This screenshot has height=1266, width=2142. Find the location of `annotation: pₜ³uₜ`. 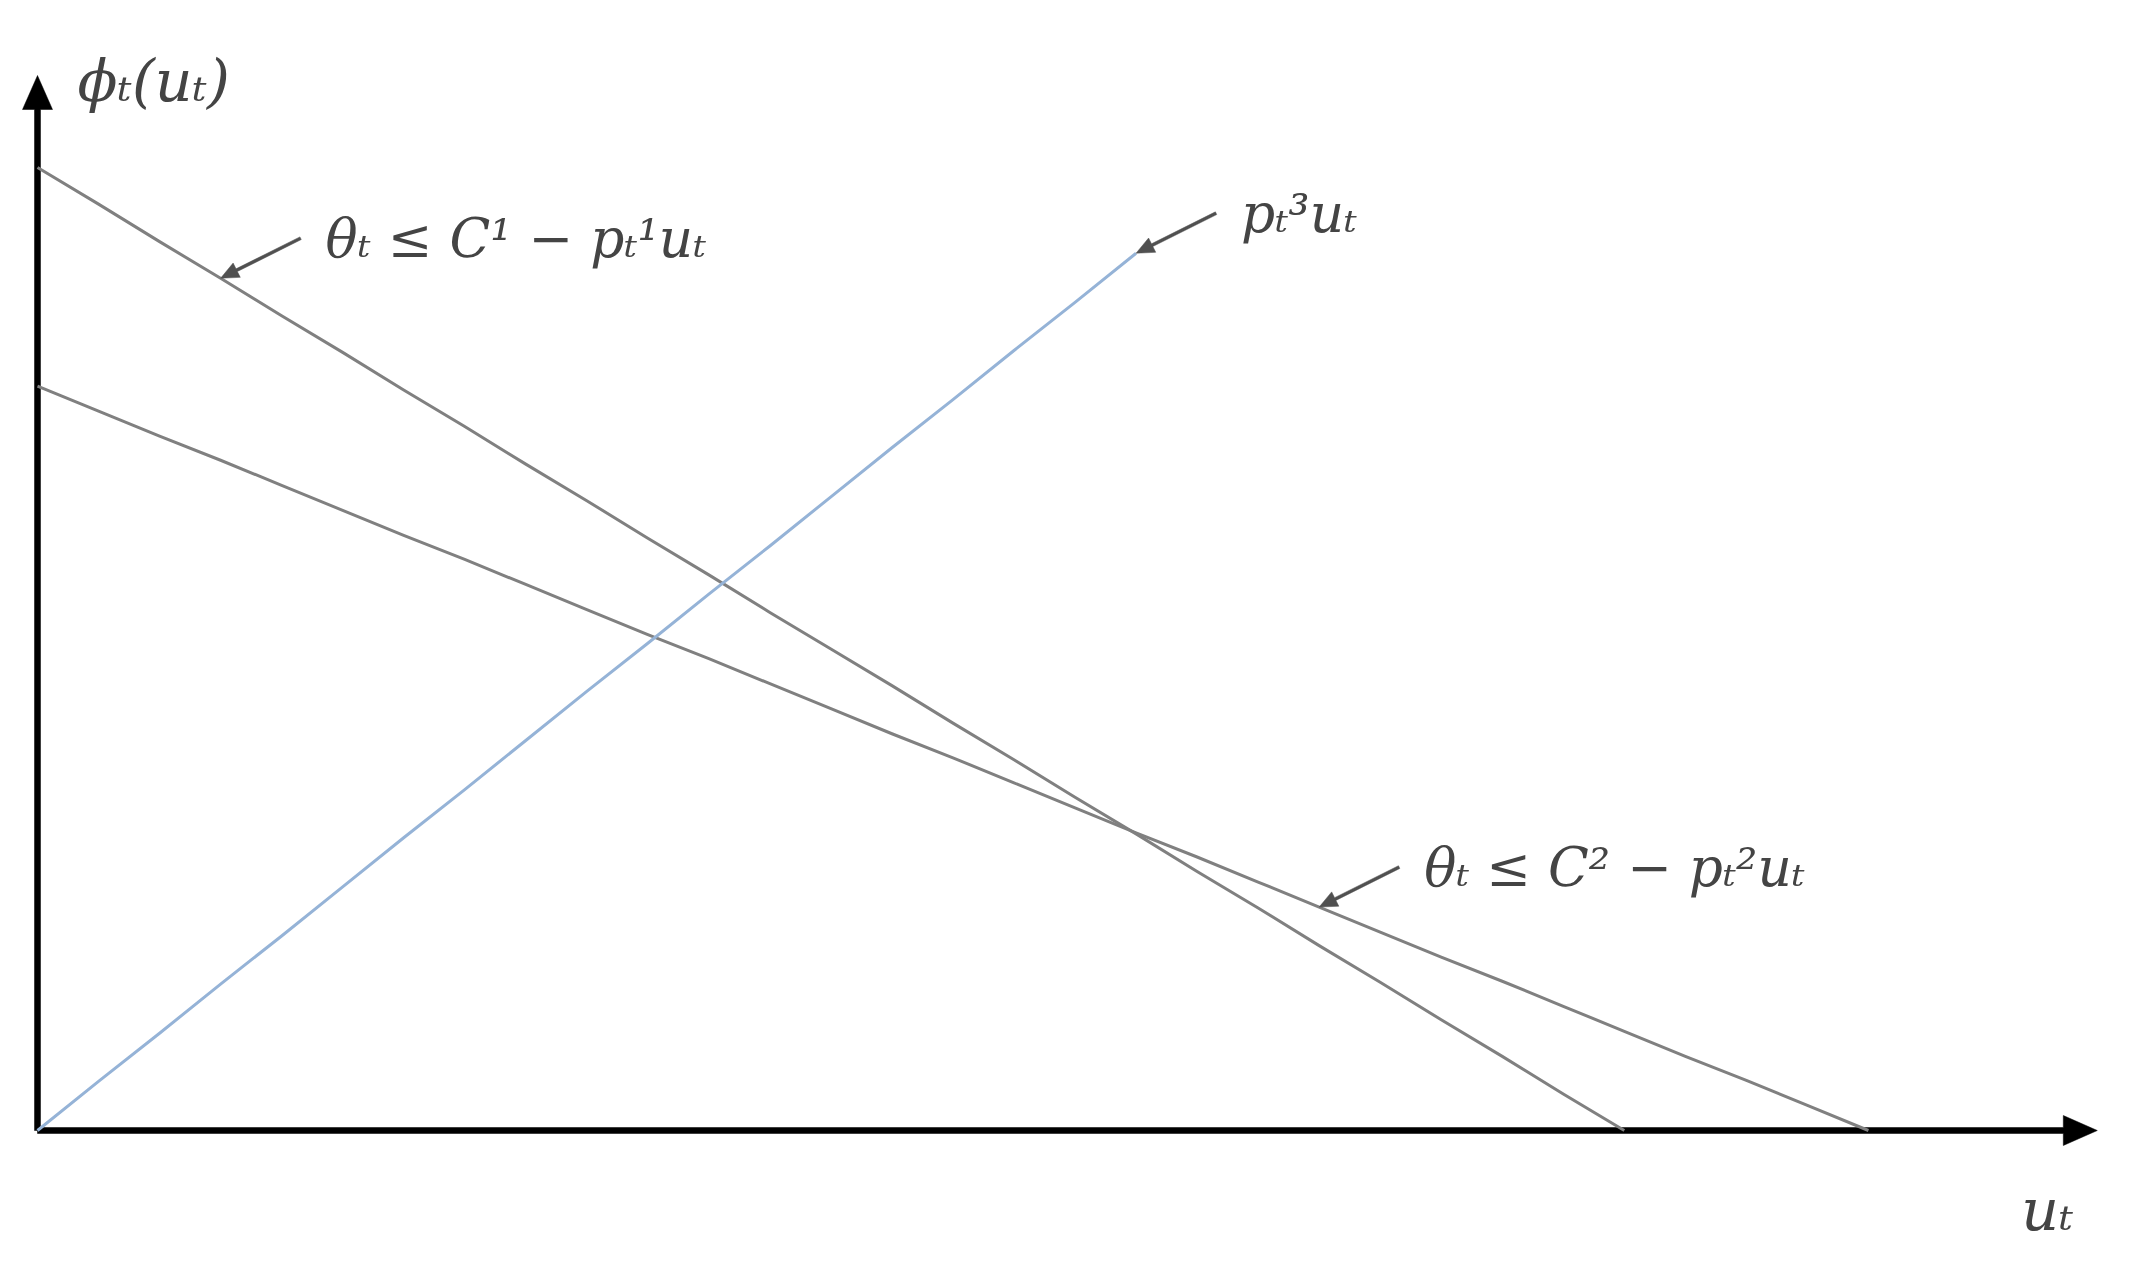

annotation: pₜ³uₜ is located at coordinates (1299, 213).